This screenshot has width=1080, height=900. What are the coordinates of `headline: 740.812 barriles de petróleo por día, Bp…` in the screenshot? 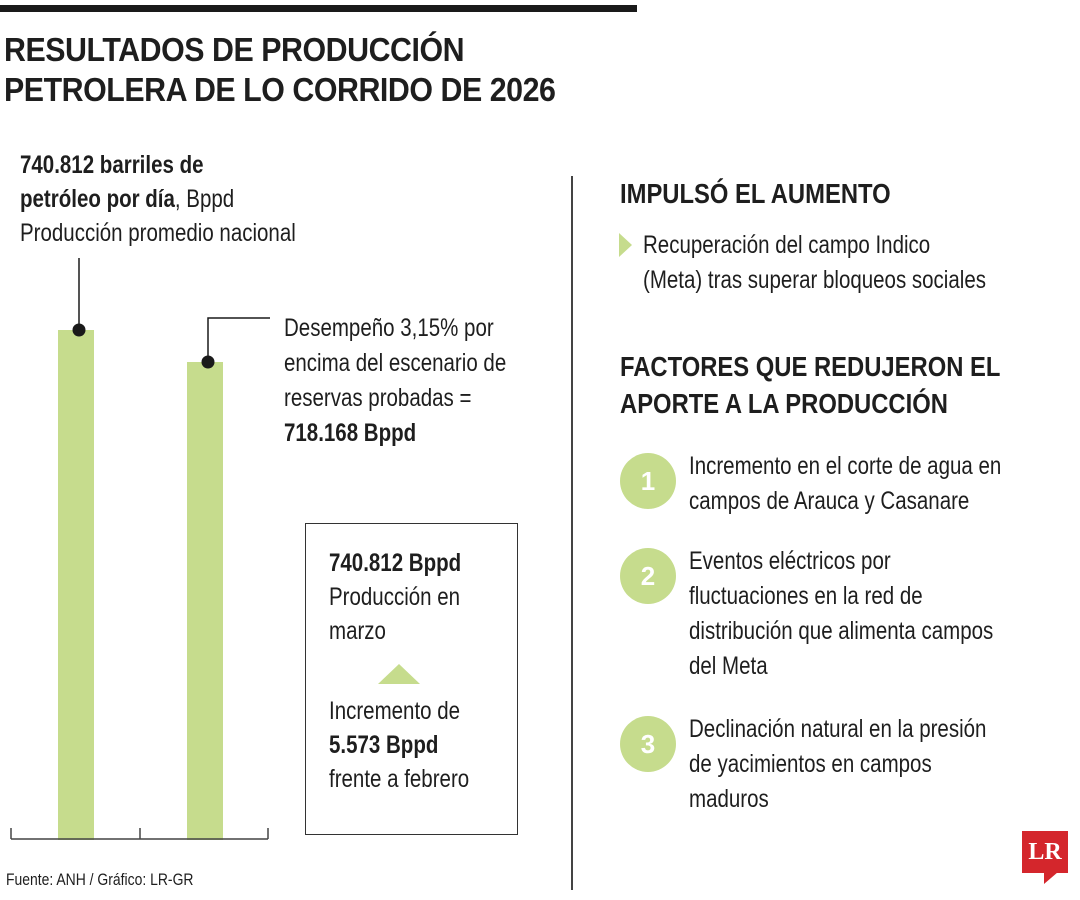 It's located at (184, 199).